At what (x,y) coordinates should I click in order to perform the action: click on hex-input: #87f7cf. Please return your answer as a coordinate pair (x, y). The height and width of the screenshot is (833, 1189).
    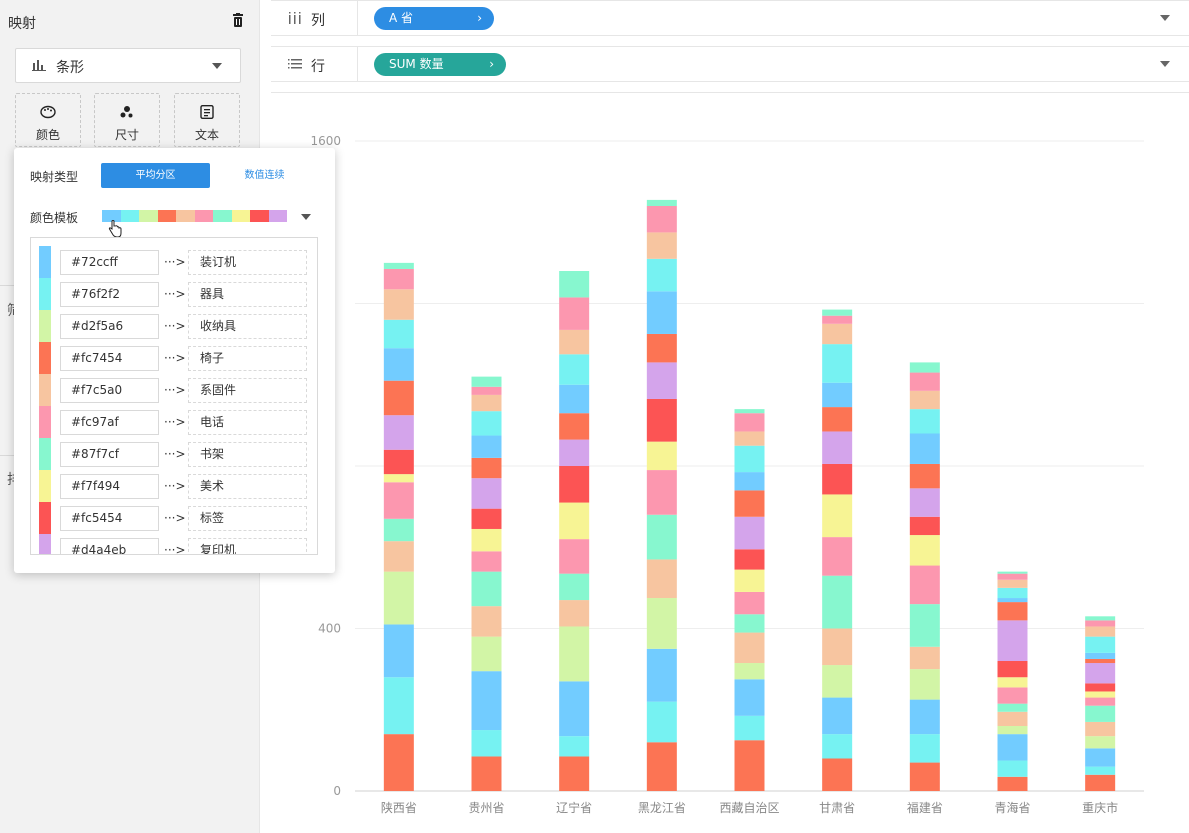
    Looking at the image, I should click on (109, 454).